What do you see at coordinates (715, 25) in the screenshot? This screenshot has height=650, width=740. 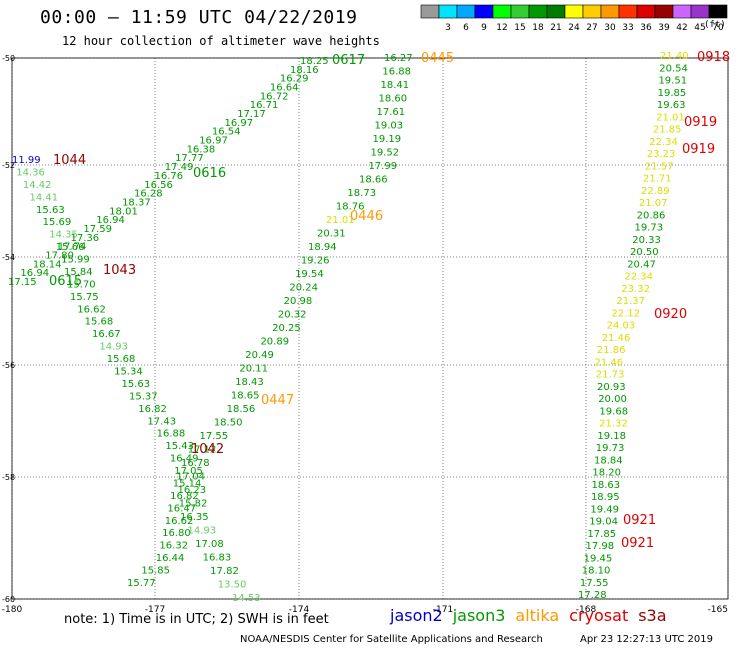 I see `scale-units-label: (ft)` at bounding box center [715, 25].